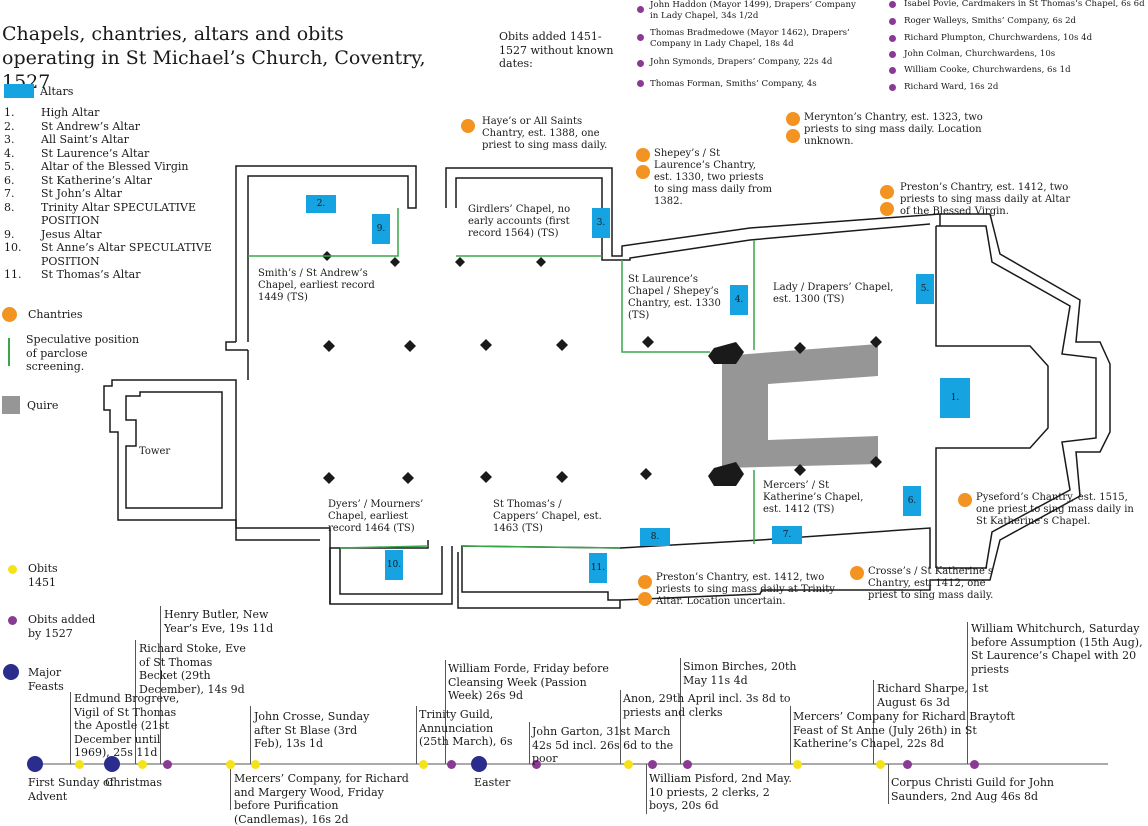 This screenshot has height=826, width=1148. Describe the element at coordinates (787, 535) in the screenshot. I see `altar-7-marker: 7.` at that location.